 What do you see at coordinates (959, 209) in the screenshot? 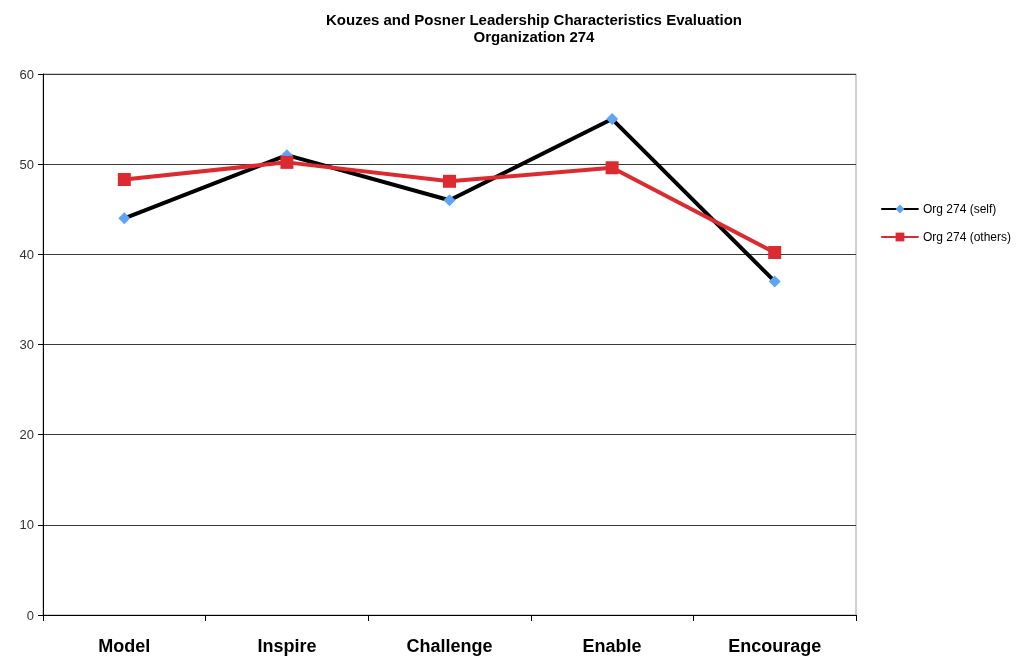
I see `legend-label: Org 274 (self)` at bounding box center [959, 209].